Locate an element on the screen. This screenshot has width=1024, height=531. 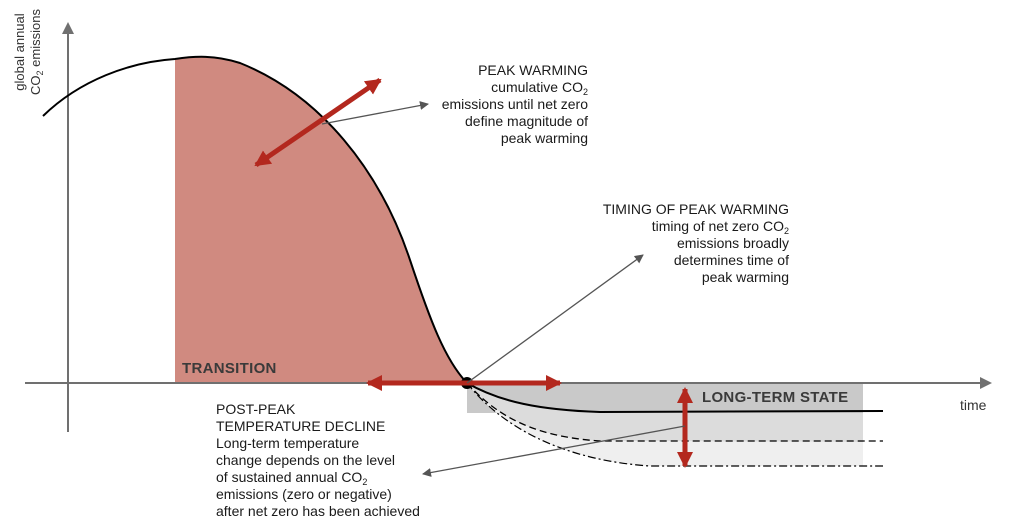
y-axis-label-sub: 2 is located at coordinates (40, 73).